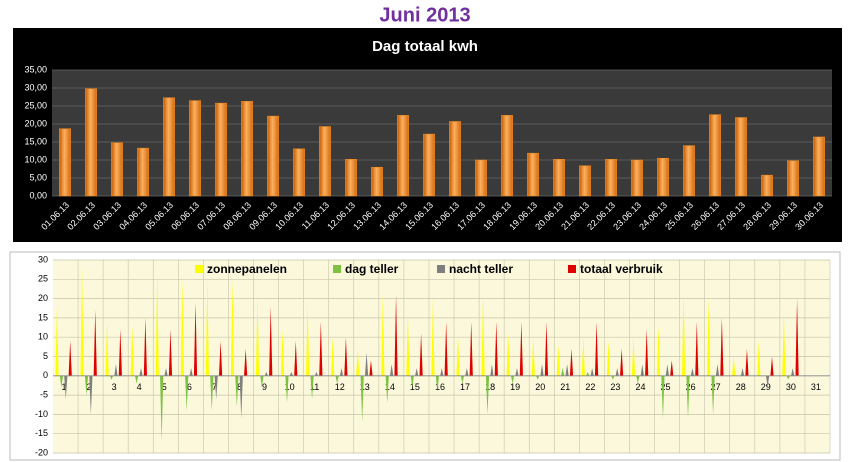  Describe the element at coordinates (35, 159) in the screenshot. I see `y-tick-label: 10,00` at that location.